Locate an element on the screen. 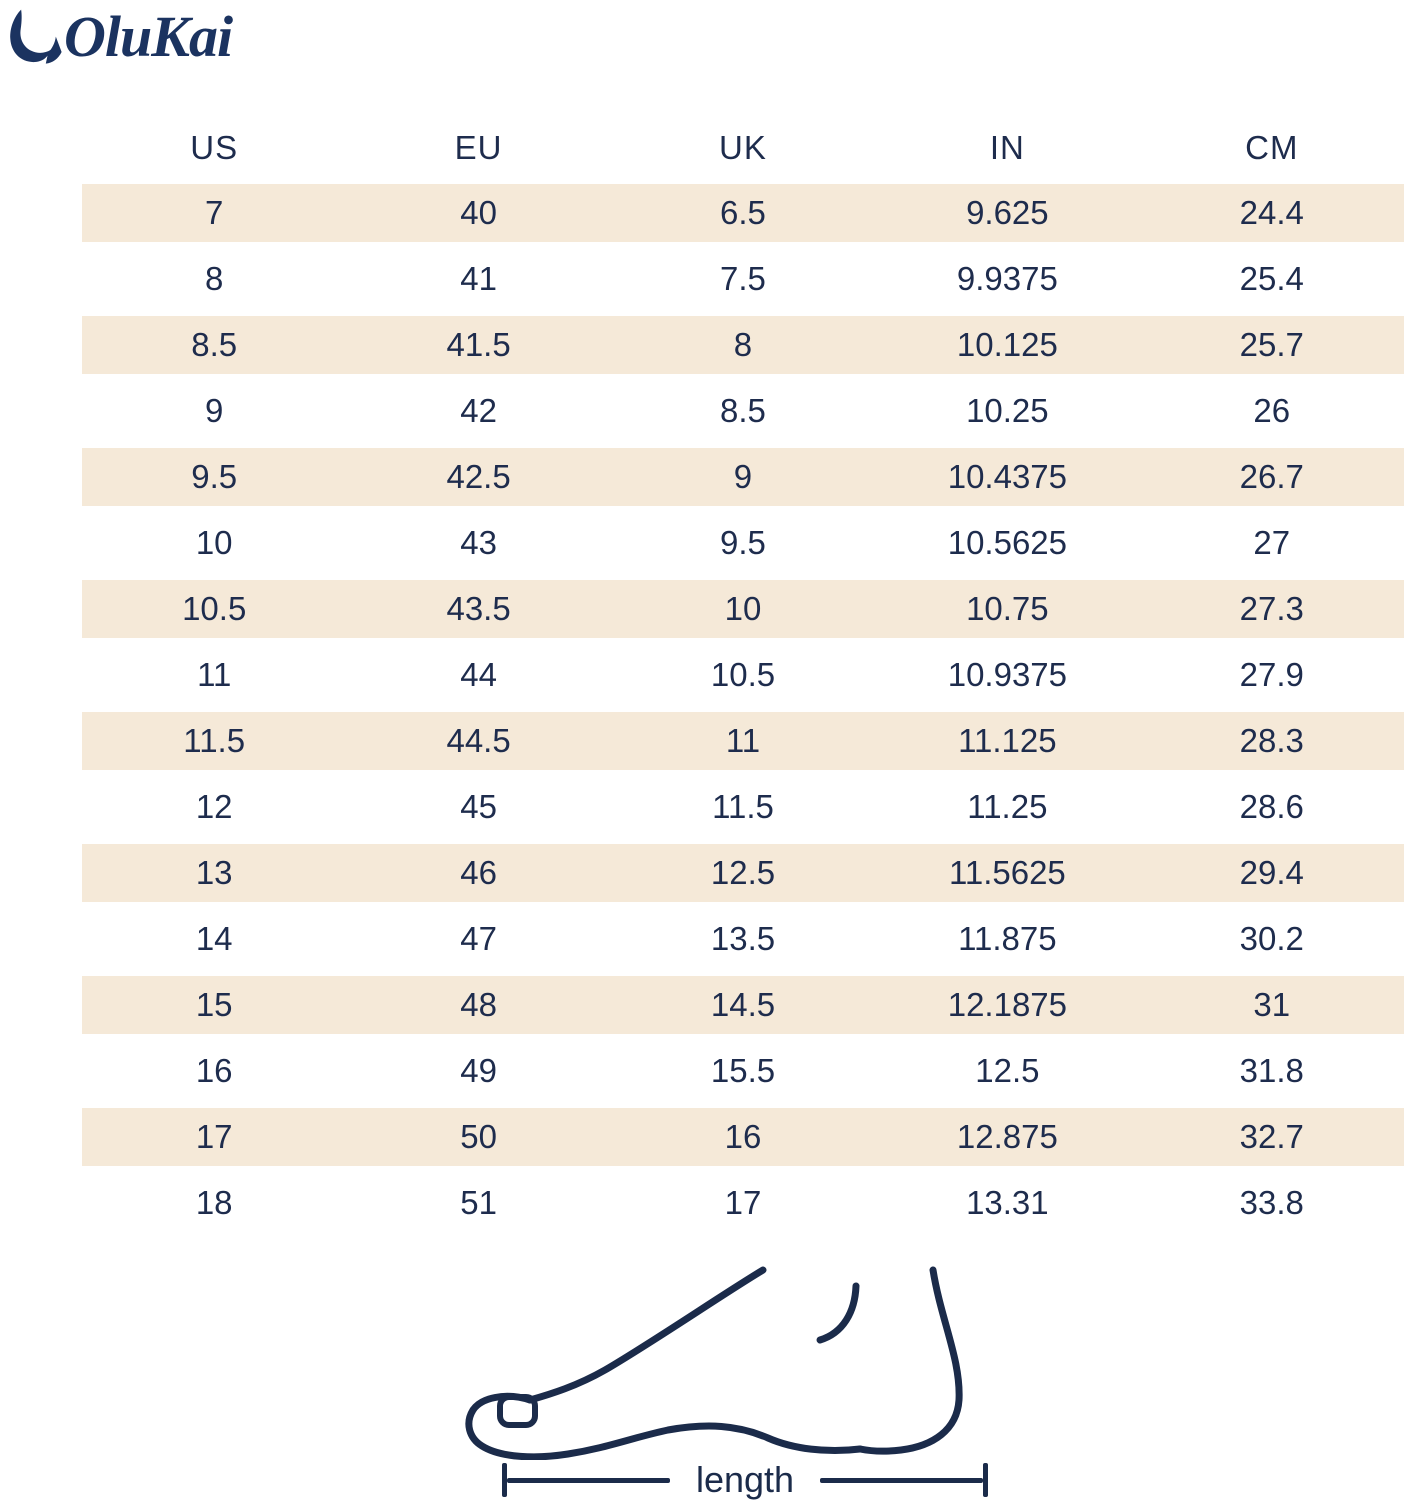 This screenshot has height=1500, width=1409. table-cell: 12 is located at coordinates (214, 806).